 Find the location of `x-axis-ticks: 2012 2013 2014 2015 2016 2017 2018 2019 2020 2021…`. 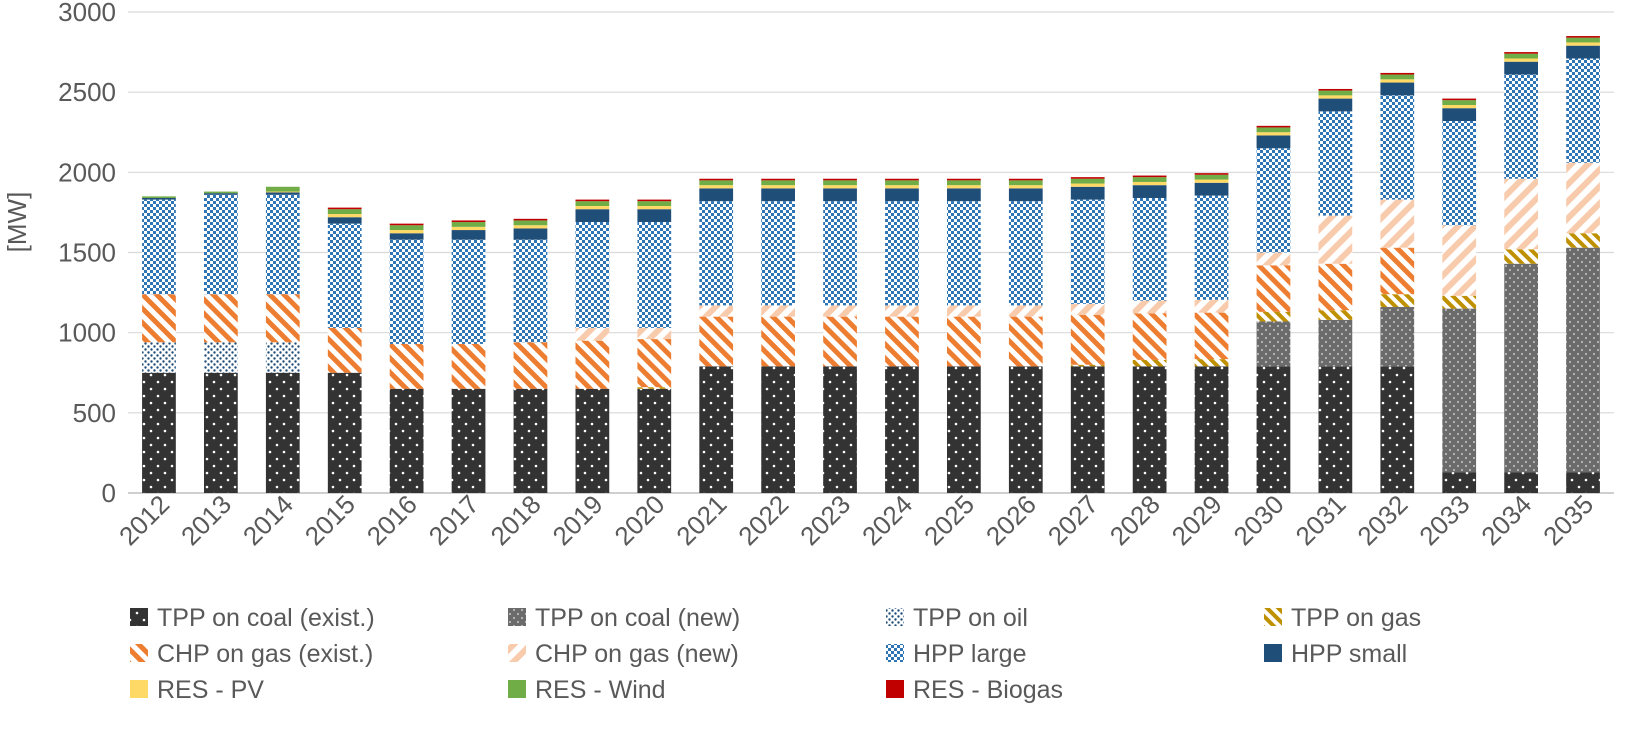

x-axis-ticks: 2012 2013 2014 2015 2016 2017 2018 2019 2020 2021… is located at coordinates (856, 520).